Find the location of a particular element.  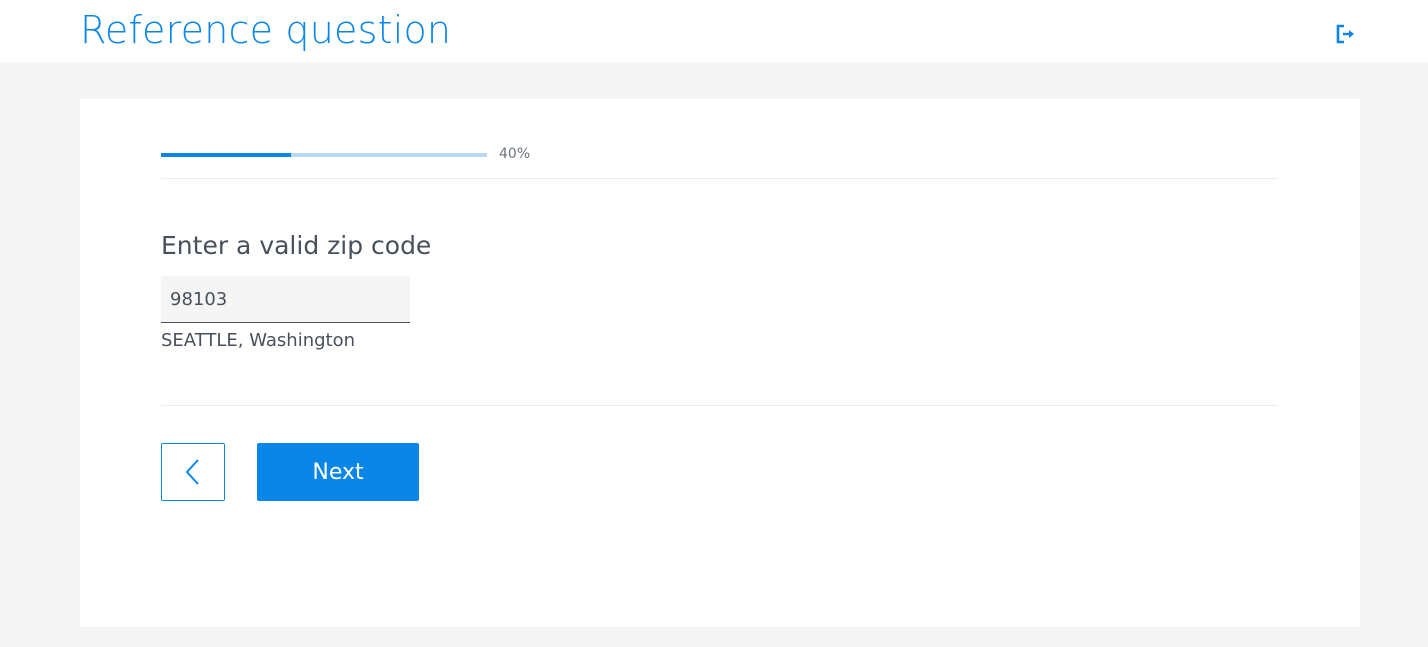

progress-label: 40% is located at coordinates (515, 154).